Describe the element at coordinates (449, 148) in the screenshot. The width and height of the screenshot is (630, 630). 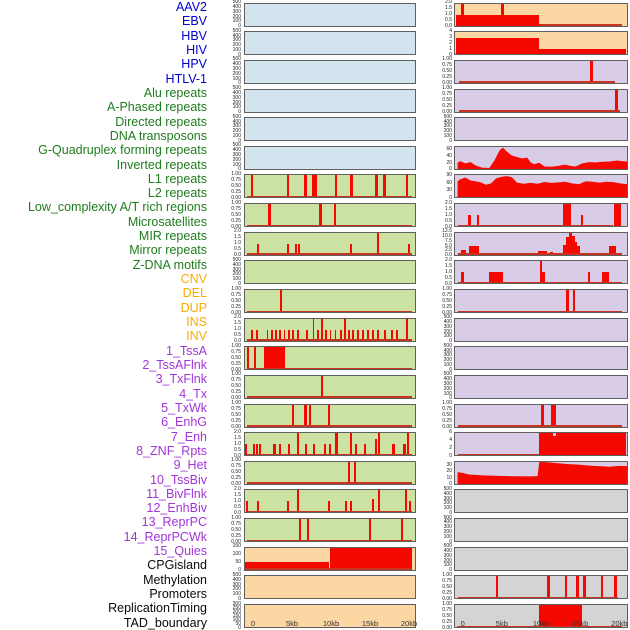
I see `y-tick-label: 60` at that location.